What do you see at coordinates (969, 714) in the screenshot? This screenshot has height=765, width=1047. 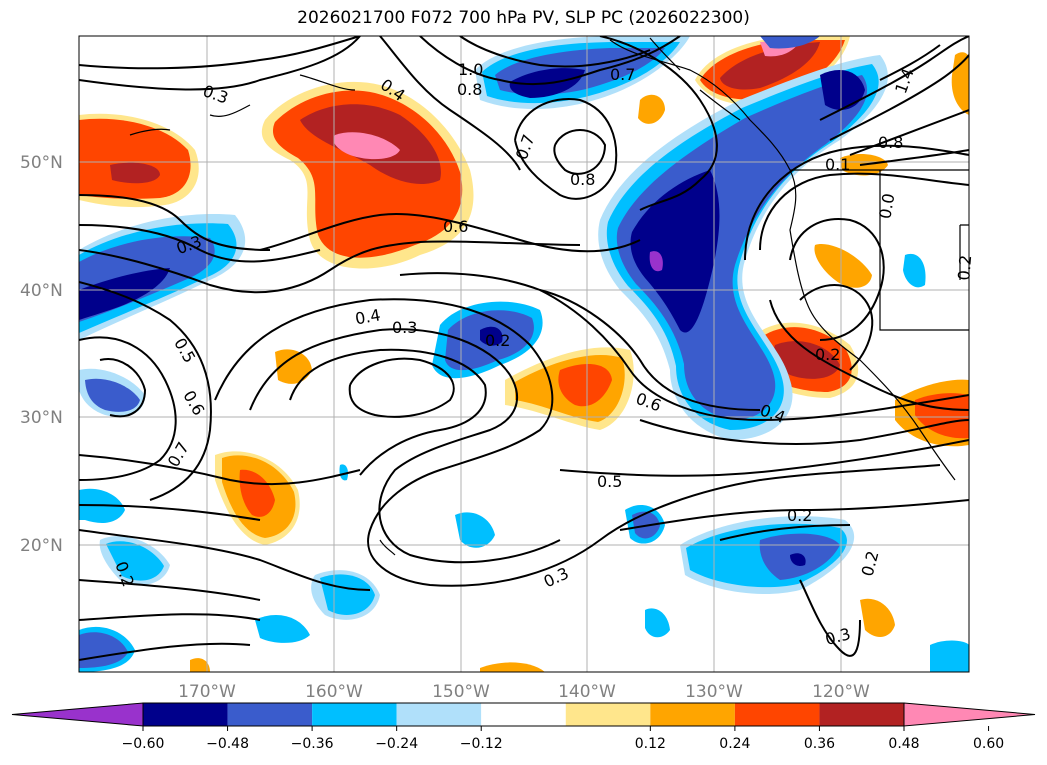 I see `colorbar-extend-high` at bounding box center [969, 714].